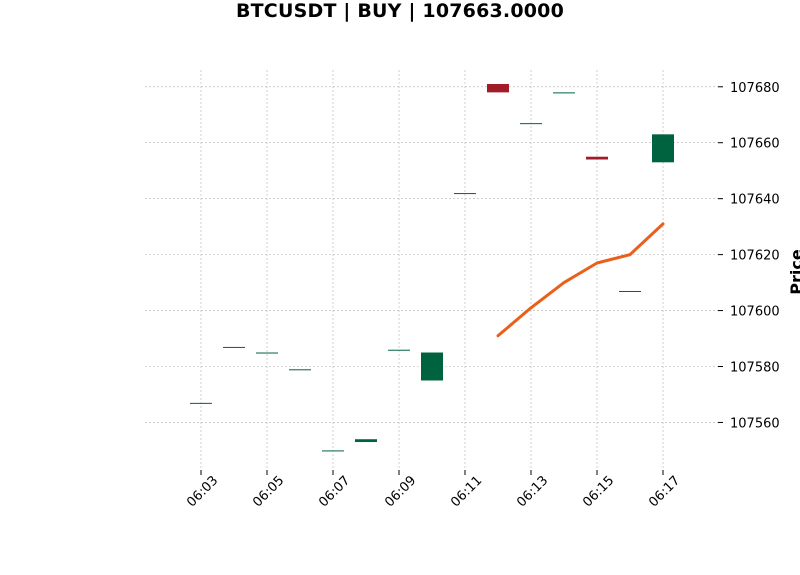  Describe the element at coordinates (755, 200) in the screenshot. I see `y-tick-label: 107640` at that location.